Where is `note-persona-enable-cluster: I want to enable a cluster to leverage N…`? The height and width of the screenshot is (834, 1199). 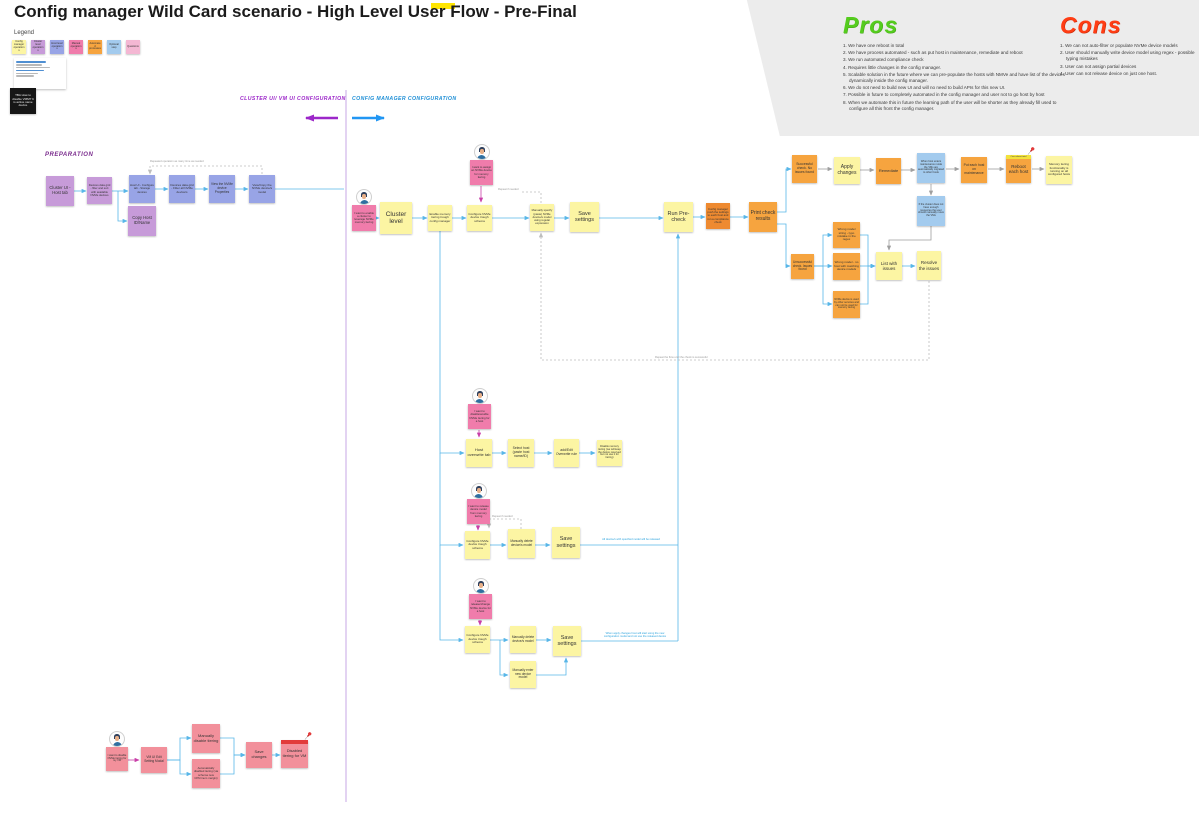 note-persona-enable-cluster: I want to enable a cluster to leverage N… is located at coordinates (364, 210).